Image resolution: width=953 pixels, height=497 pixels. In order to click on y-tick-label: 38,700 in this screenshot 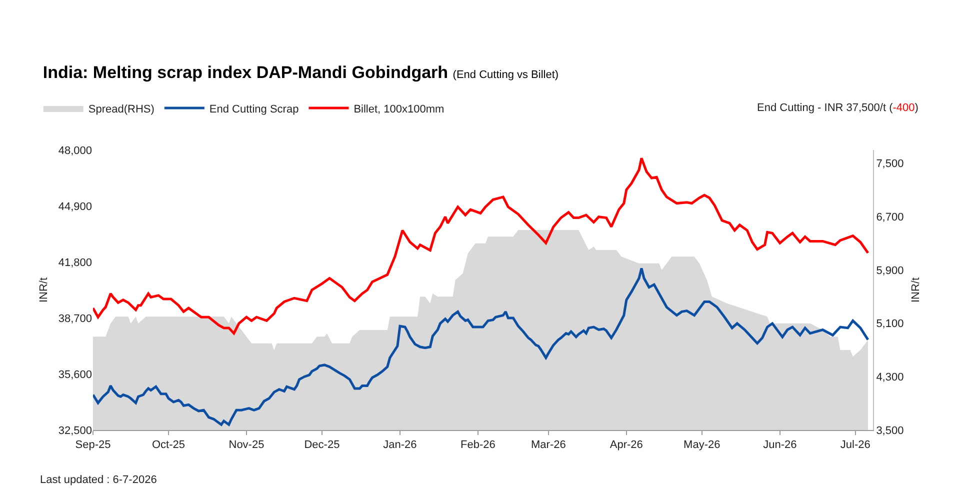, I will do `click(75, 318)`.